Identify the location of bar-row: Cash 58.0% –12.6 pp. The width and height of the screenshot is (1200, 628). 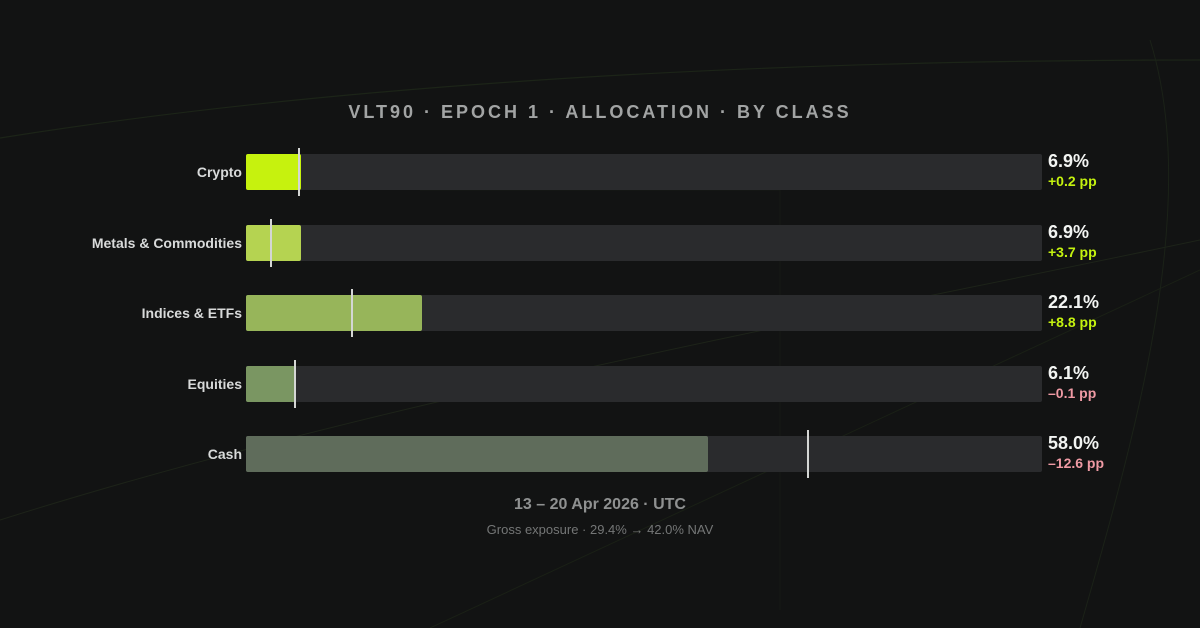
(600, 454).